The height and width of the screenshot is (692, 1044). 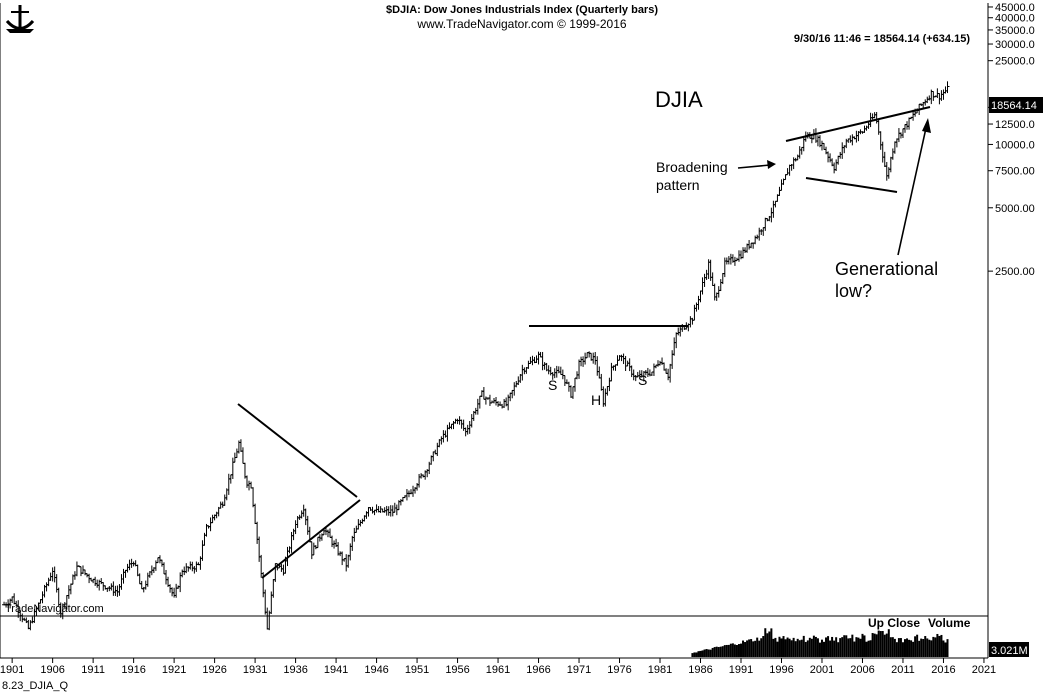 What do you see at coordinates (54, 609) in the screenshot?
I see `watermark: TradeNavigator.com` at bounding box center [54, 609].